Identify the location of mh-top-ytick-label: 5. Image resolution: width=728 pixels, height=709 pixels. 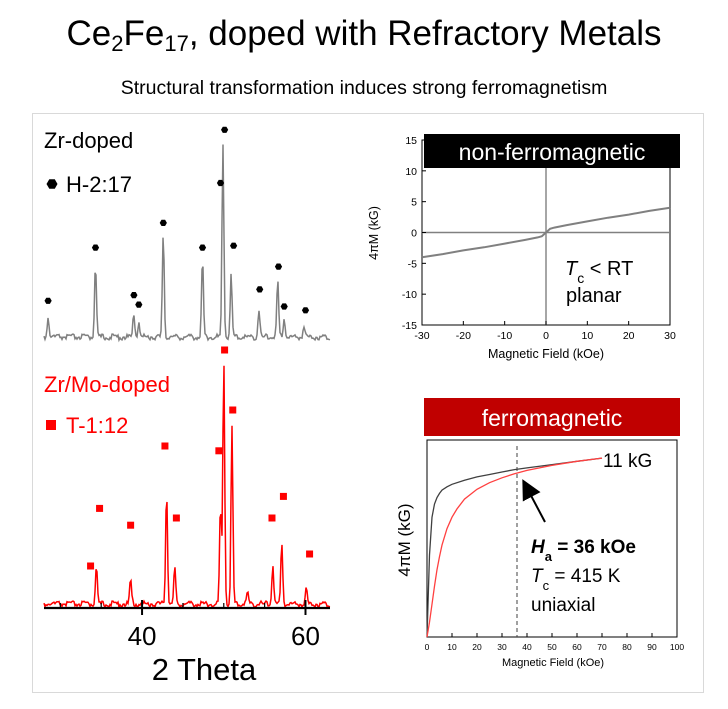
(414, 203).